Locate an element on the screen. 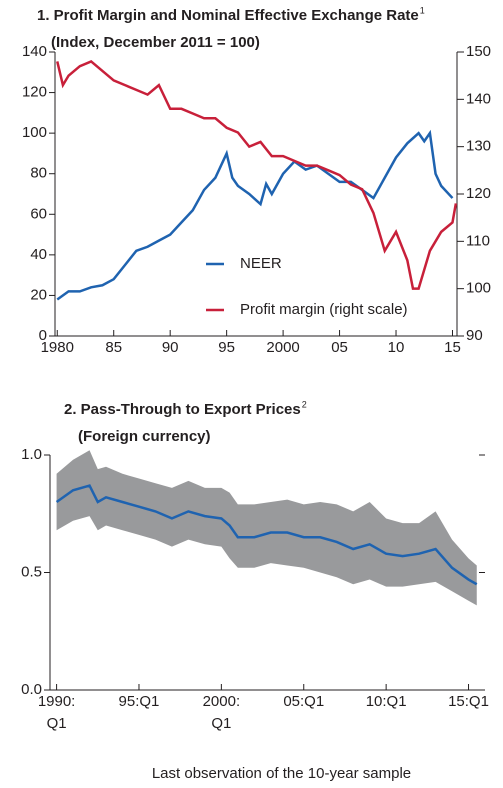 This screenshot has height=788, width=503. x-tick-label: 90 is located at coordinates (170, 347).